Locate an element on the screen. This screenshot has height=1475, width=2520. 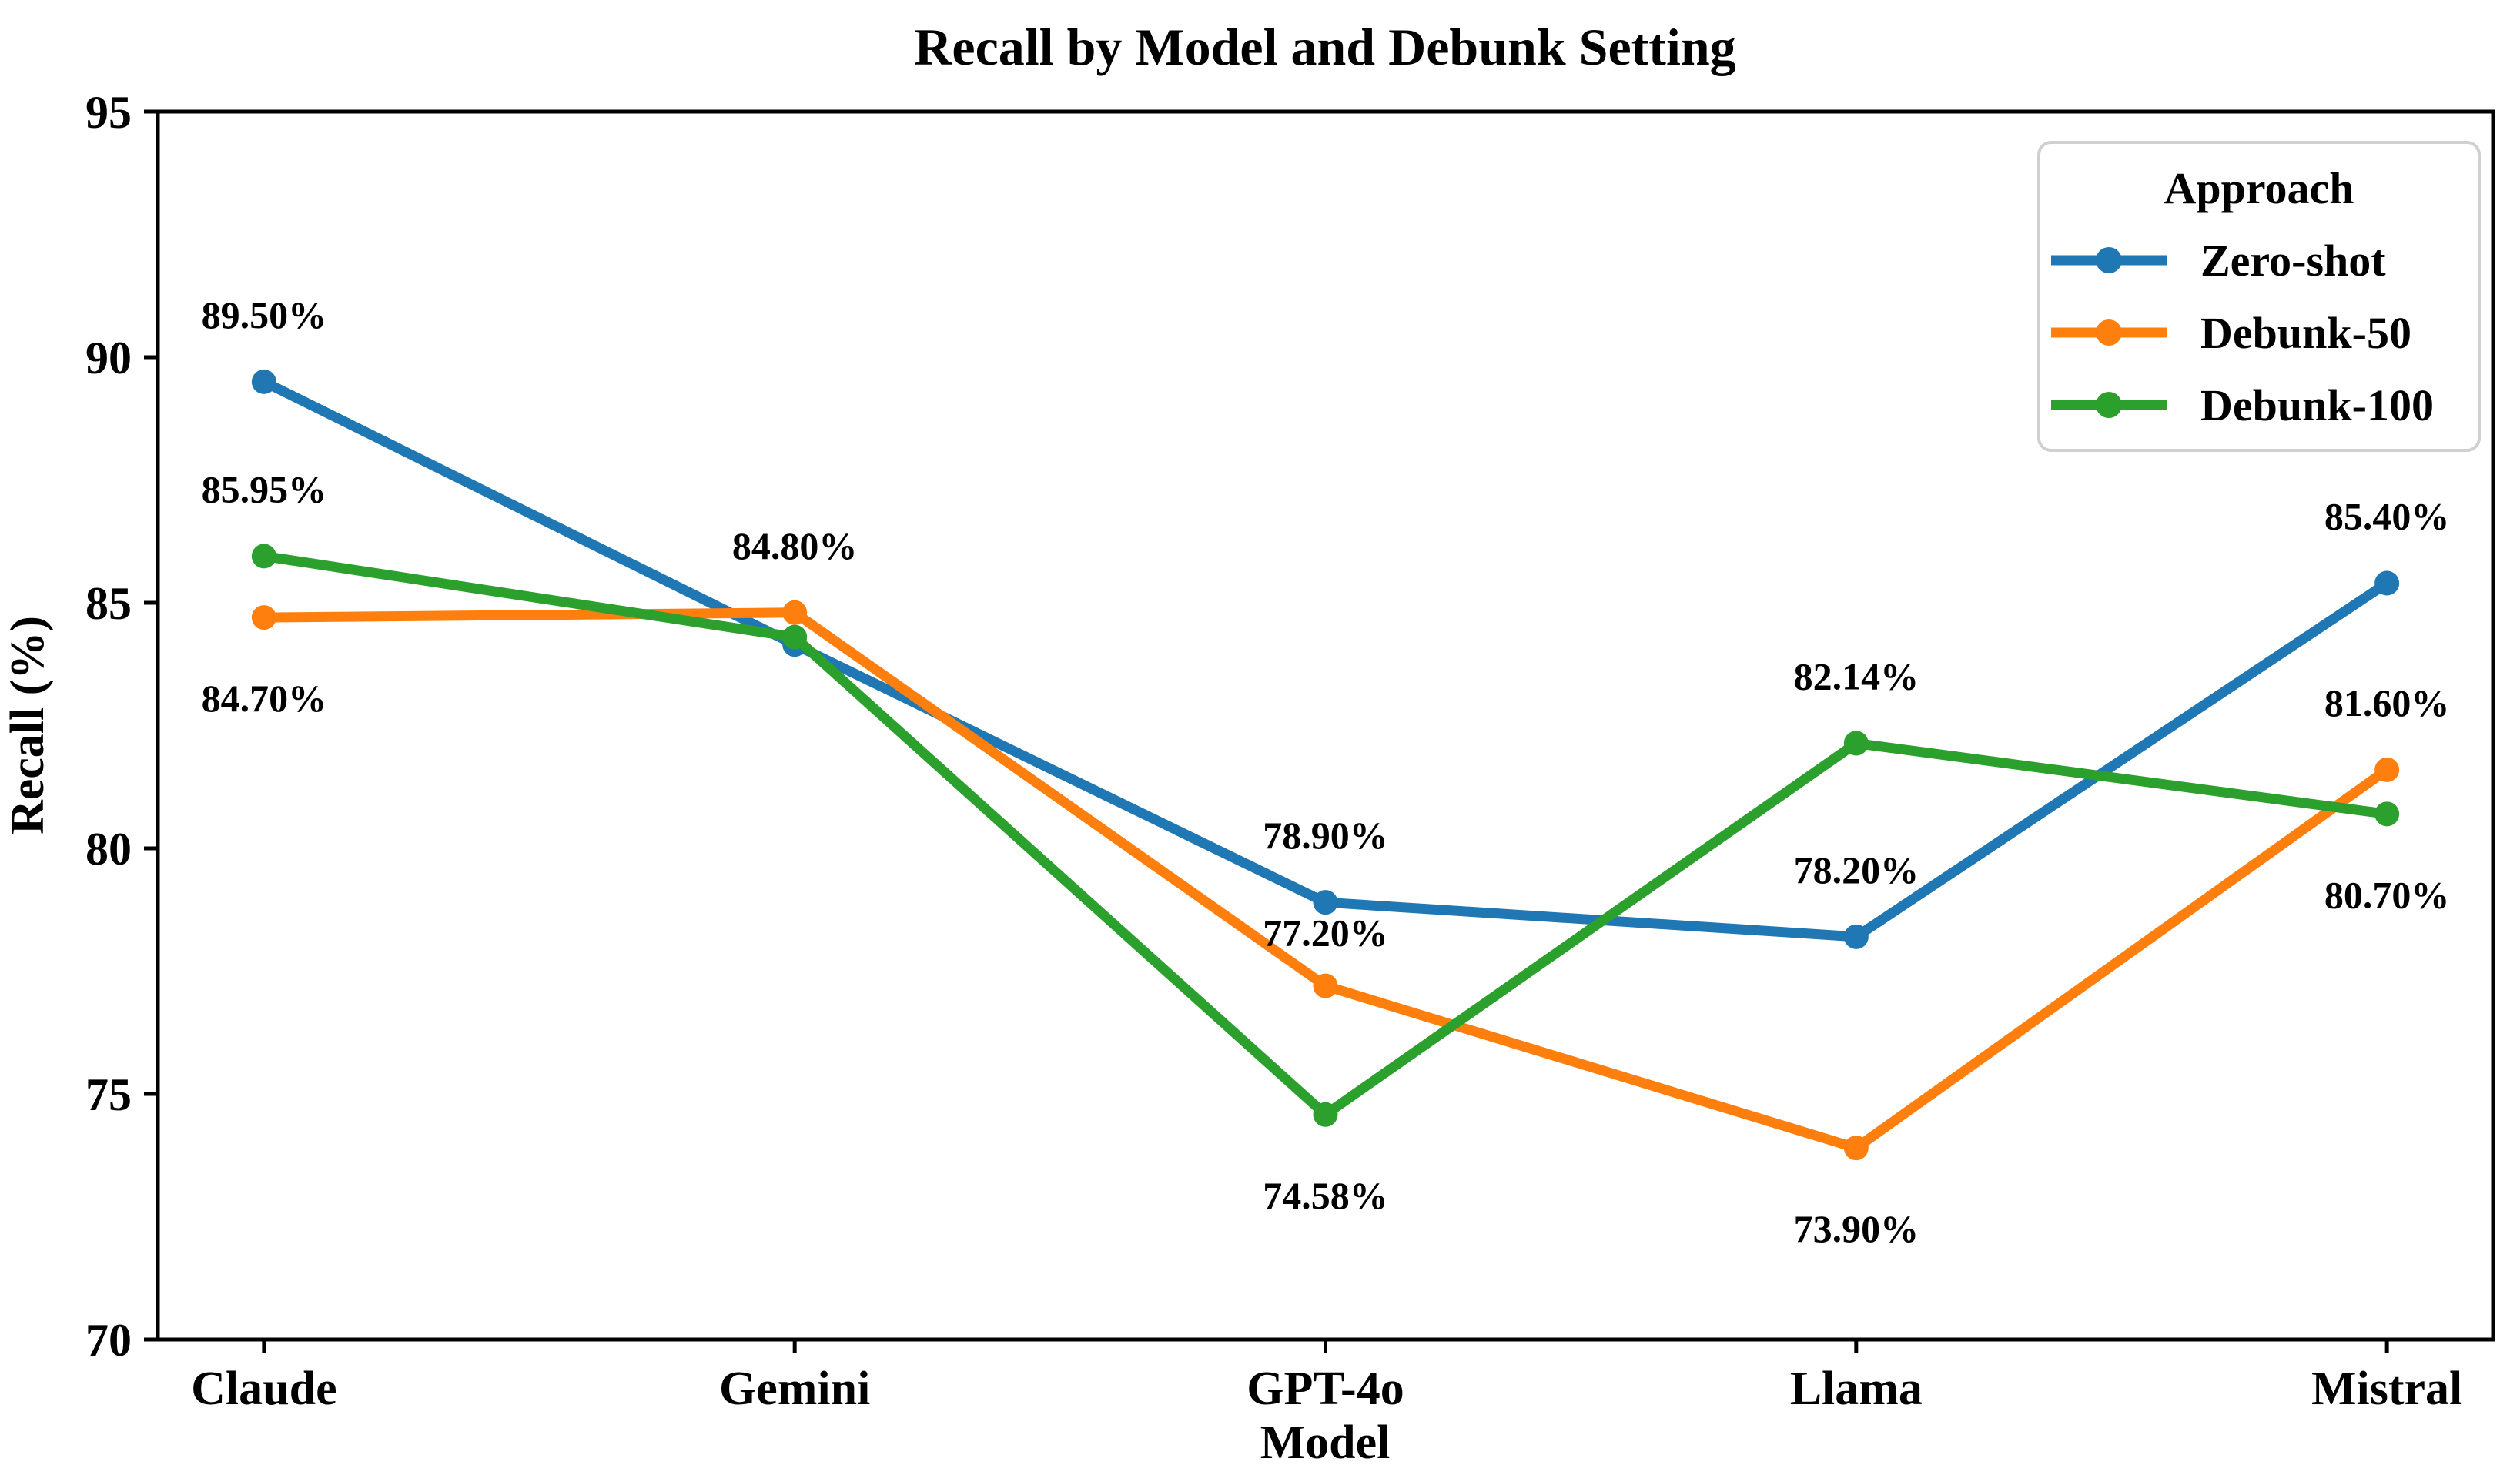
legend-entry-label: Debunk-50 is located at coordinates (2305, 333).